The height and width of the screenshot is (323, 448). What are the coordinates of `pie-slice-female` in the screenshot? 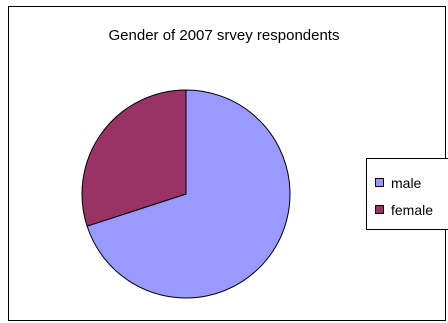 It's located at (134, 158).